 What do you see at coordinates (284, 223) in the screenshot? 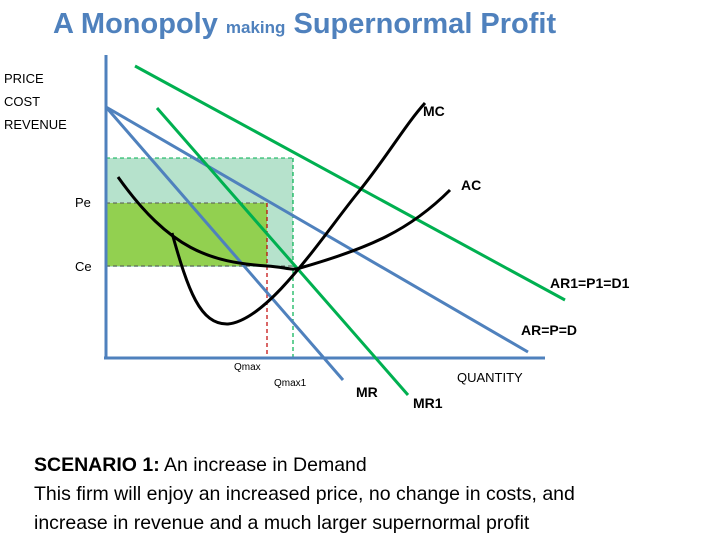
I see `ac-curve` at bounding box center [284, 223].